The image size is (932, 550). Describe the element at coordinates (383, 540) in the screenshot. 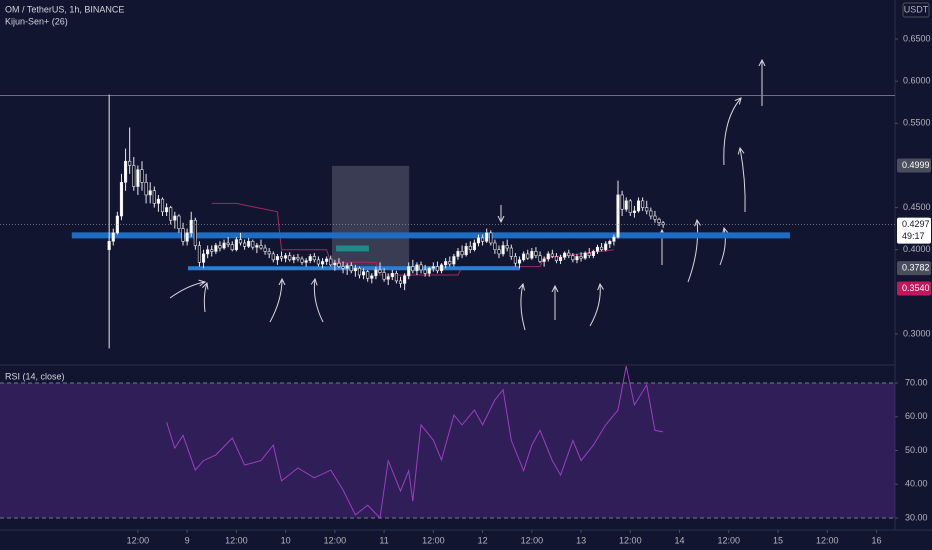

I see `x-tick-label: 11` at that location.